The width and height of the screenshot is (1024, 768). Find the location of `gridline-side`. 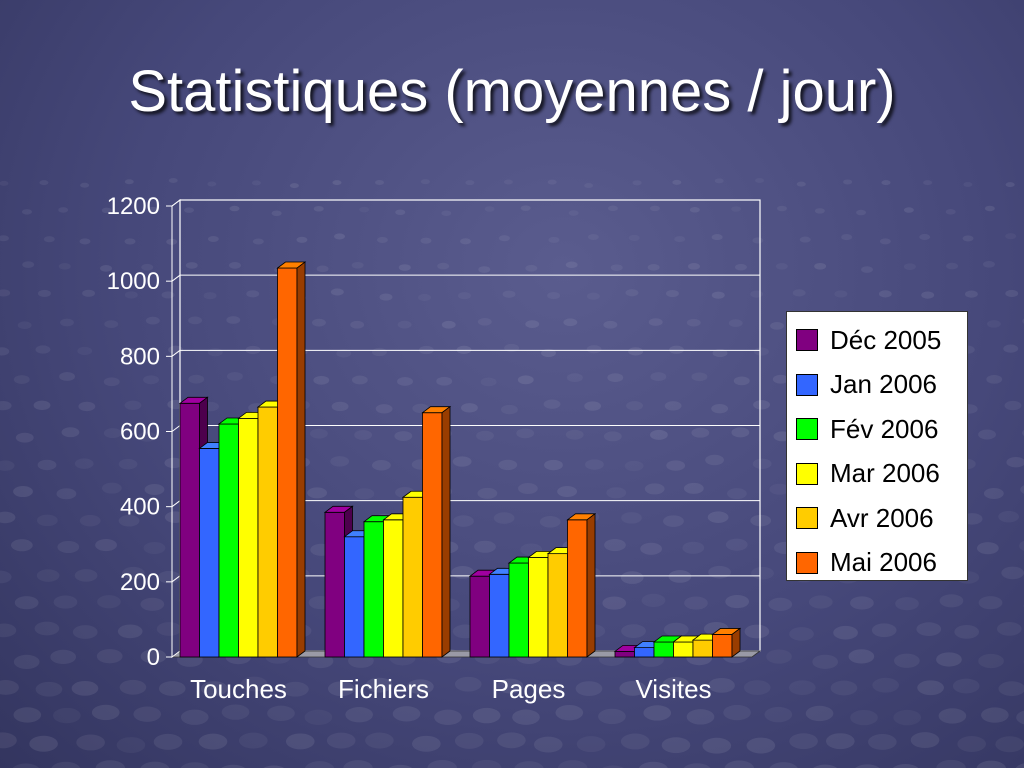

gridline-side is located at coordinates (176, 278).